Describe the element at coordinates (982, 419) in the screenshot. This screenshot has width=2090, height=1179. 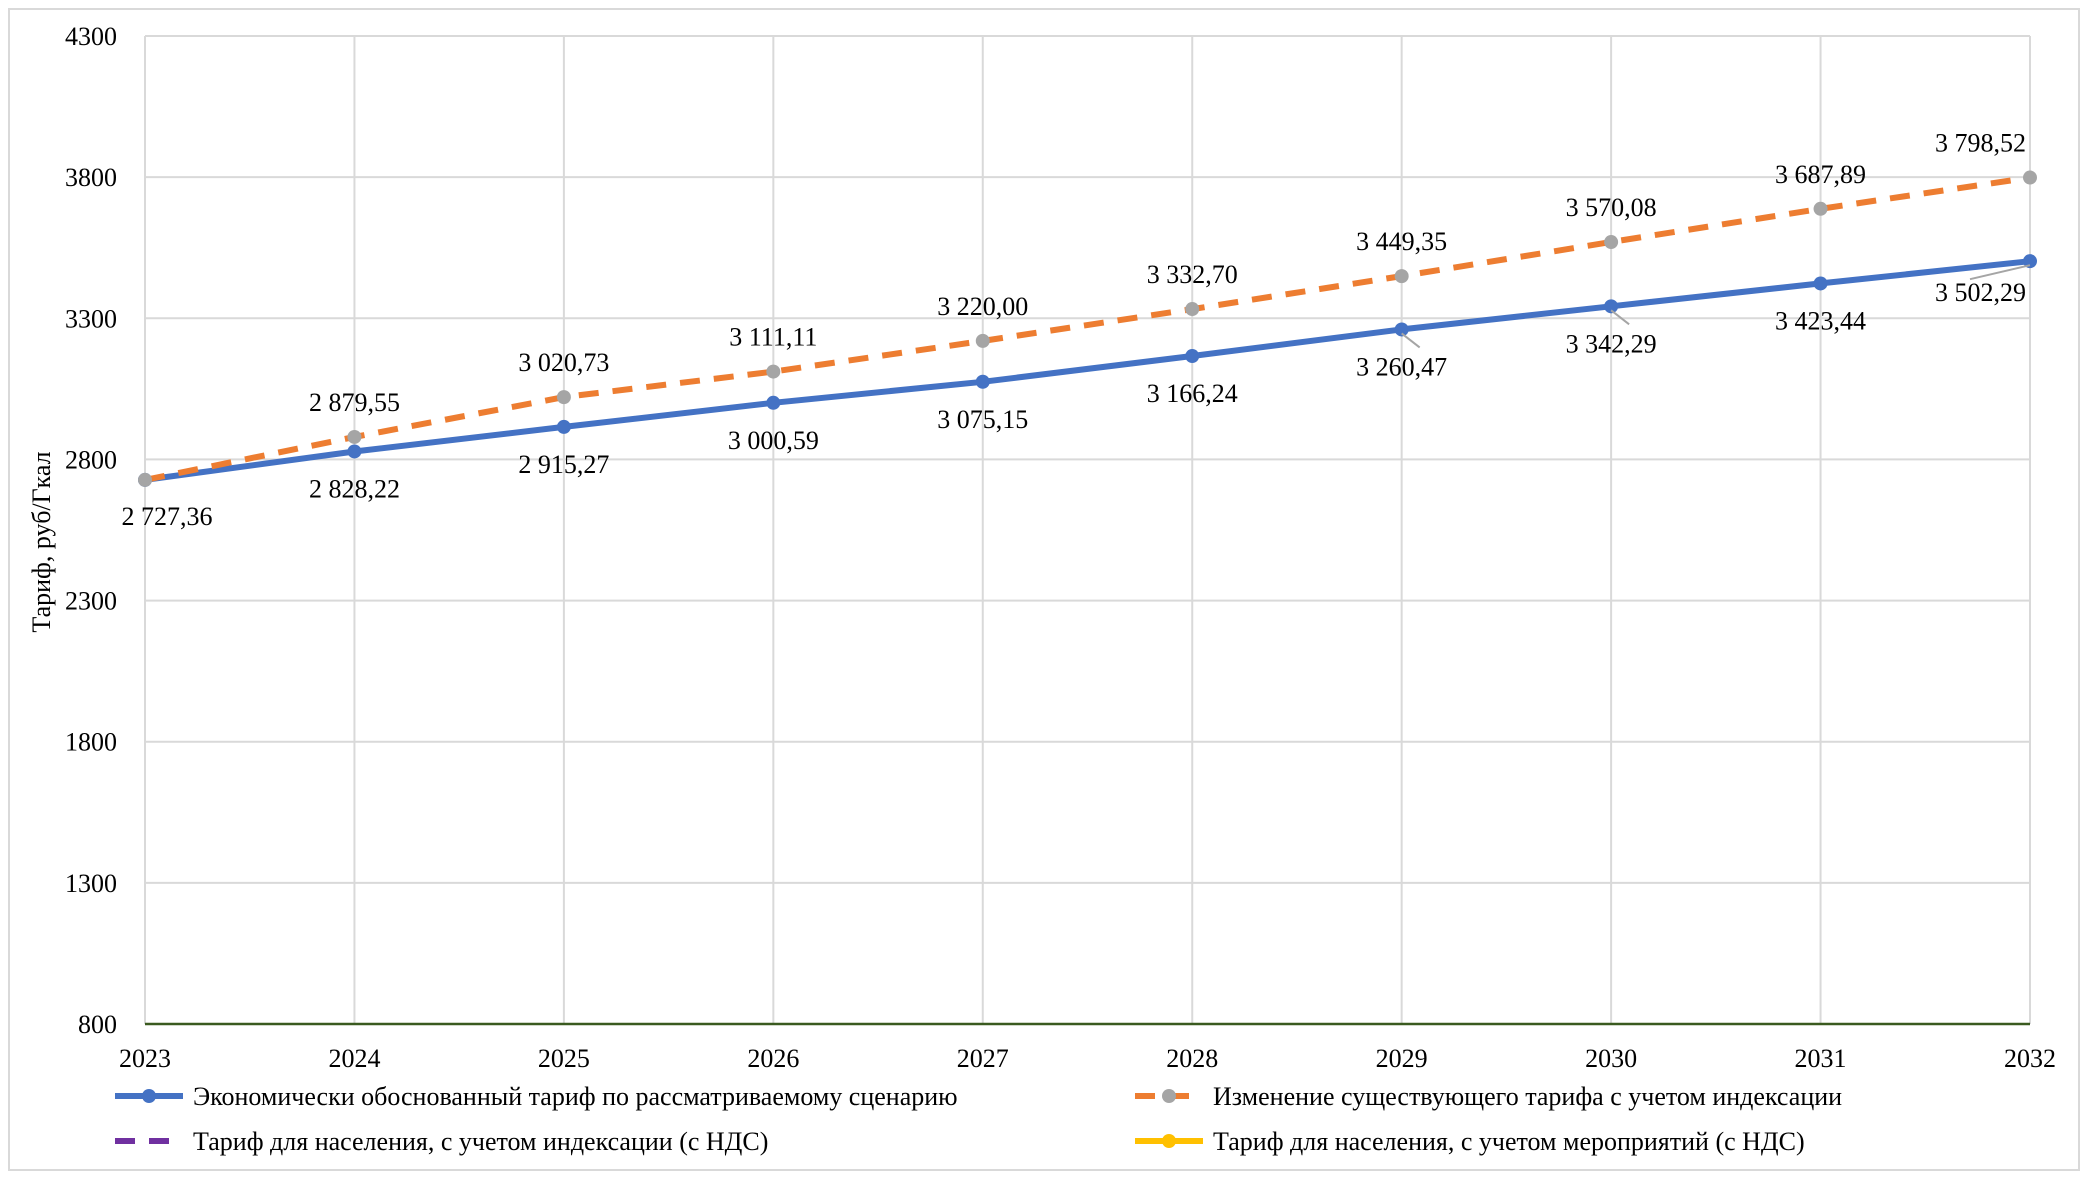
I see `data-label-economic: 3 075,15` at that location.